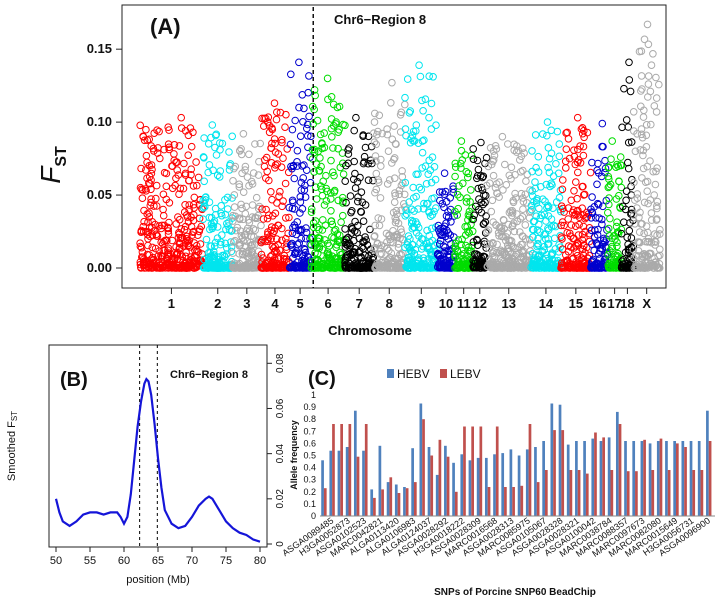  I want to click on chromosome-12-points, so click(480, 205).